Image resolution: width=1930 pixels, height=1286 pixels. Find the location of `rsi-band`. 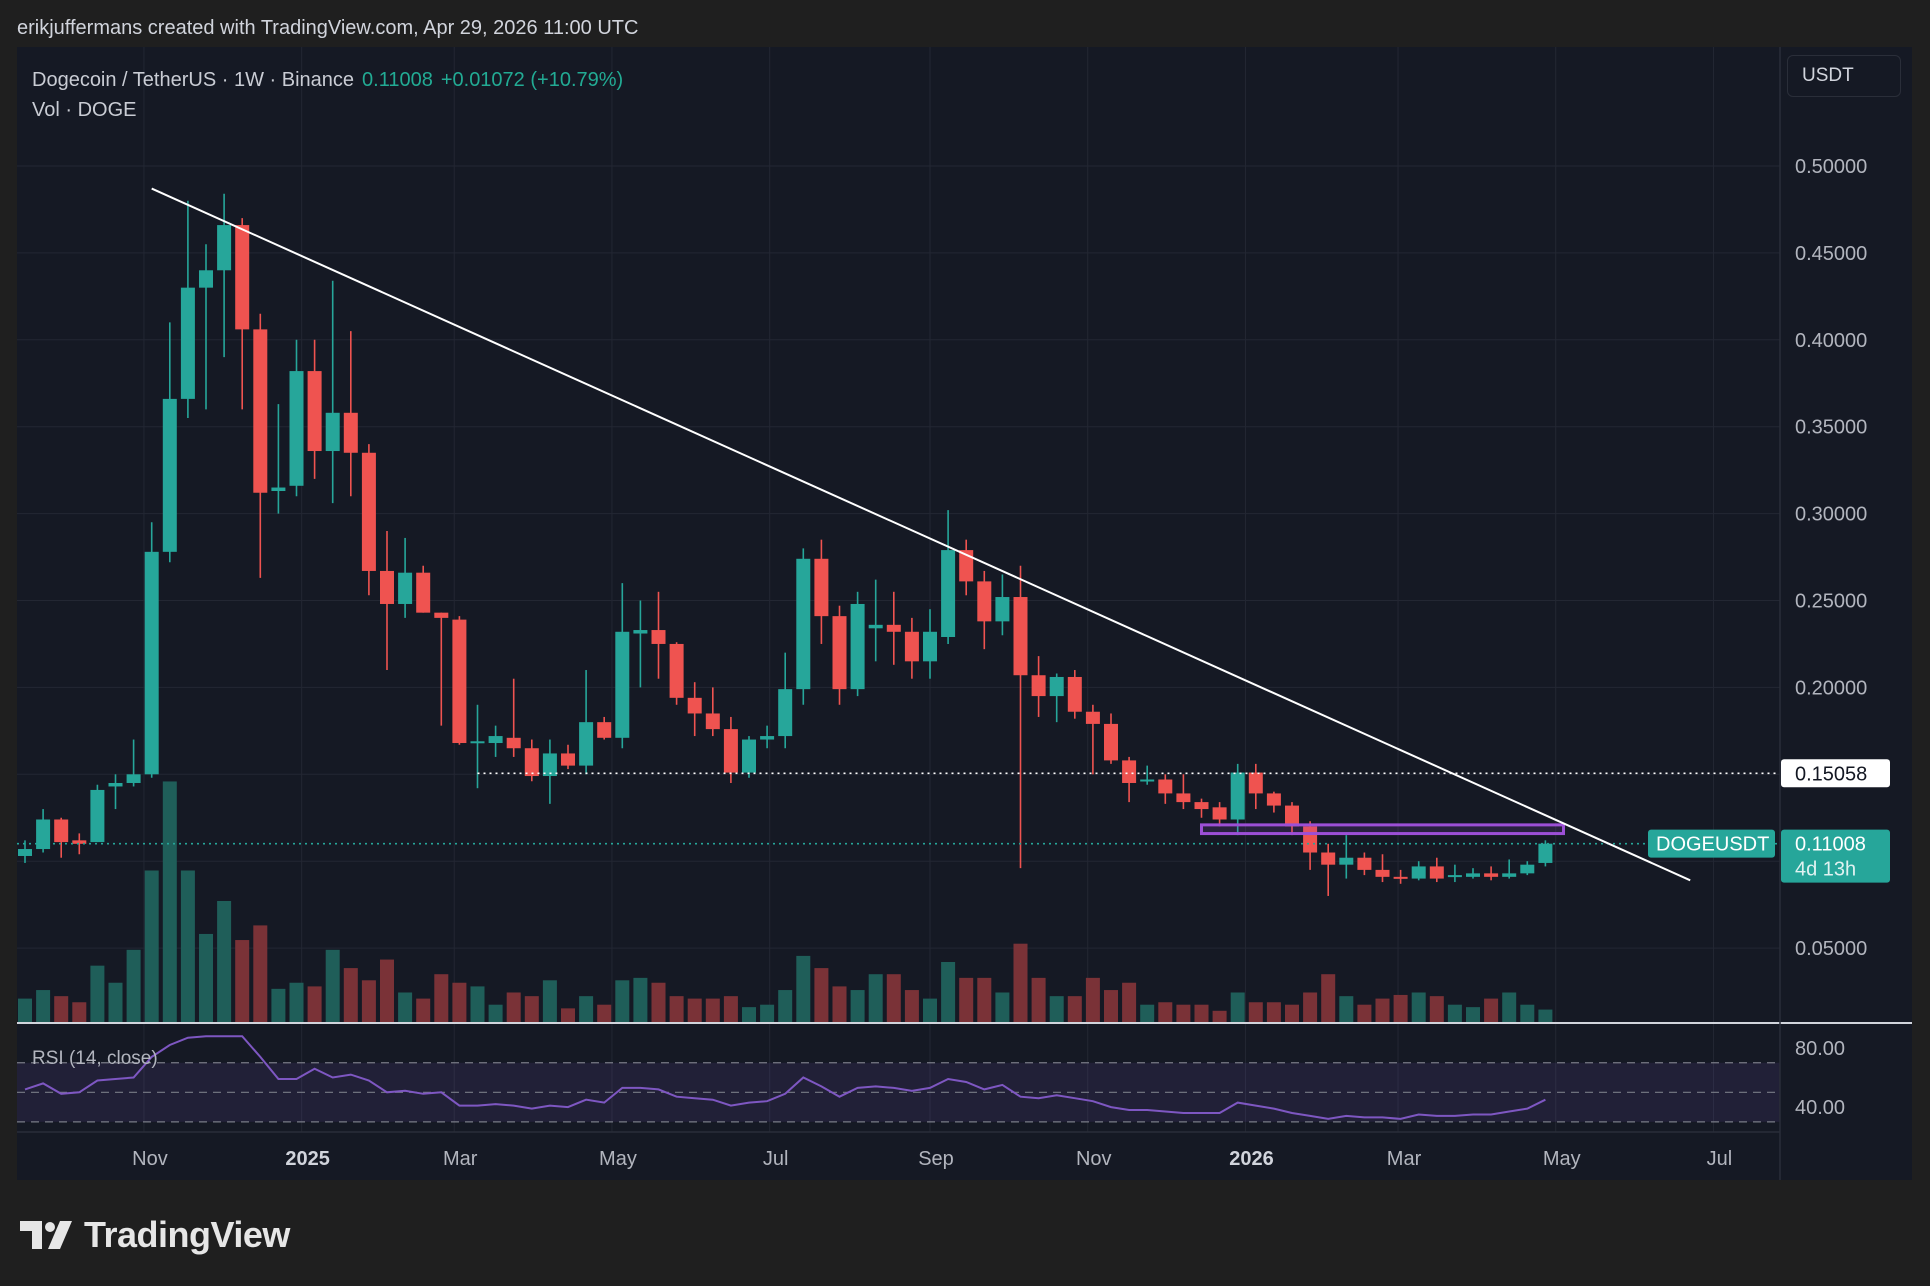

rsi-band is located at coordinates (898, 1092).